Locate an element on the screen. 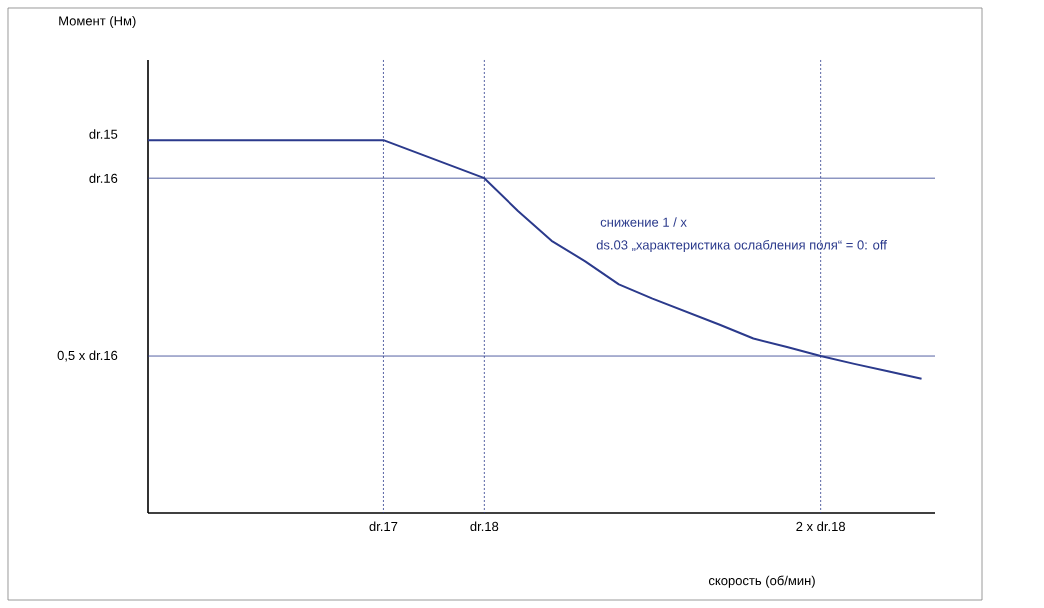 Image resolution: width=1044 pixels, height=608 pixels. ref-line-label: dr.16 is located at coordinates (103, 178).